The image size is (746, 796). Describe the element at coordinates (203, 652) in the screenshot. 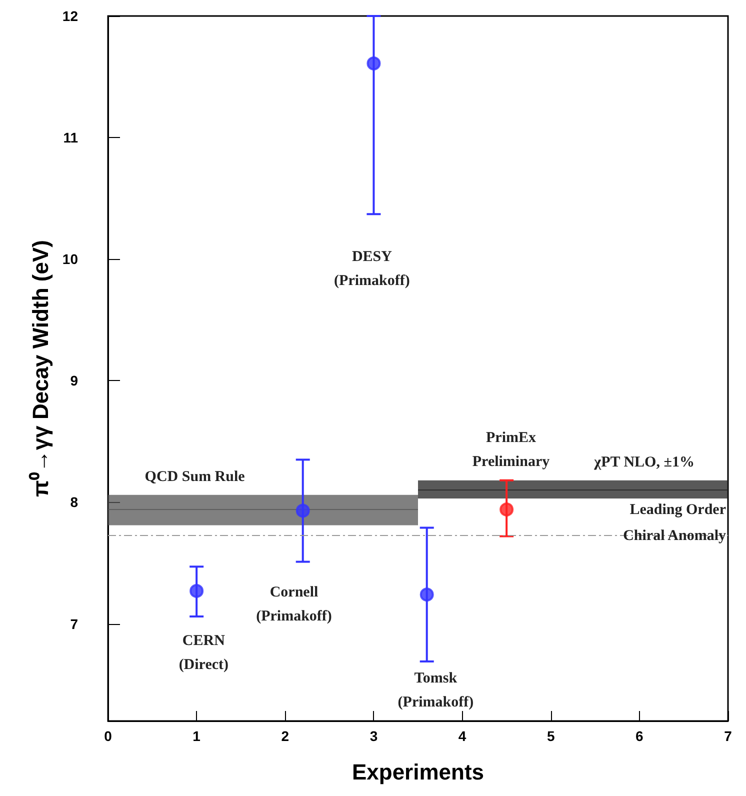

I see `annotation: CERN (Direct)` at that location.